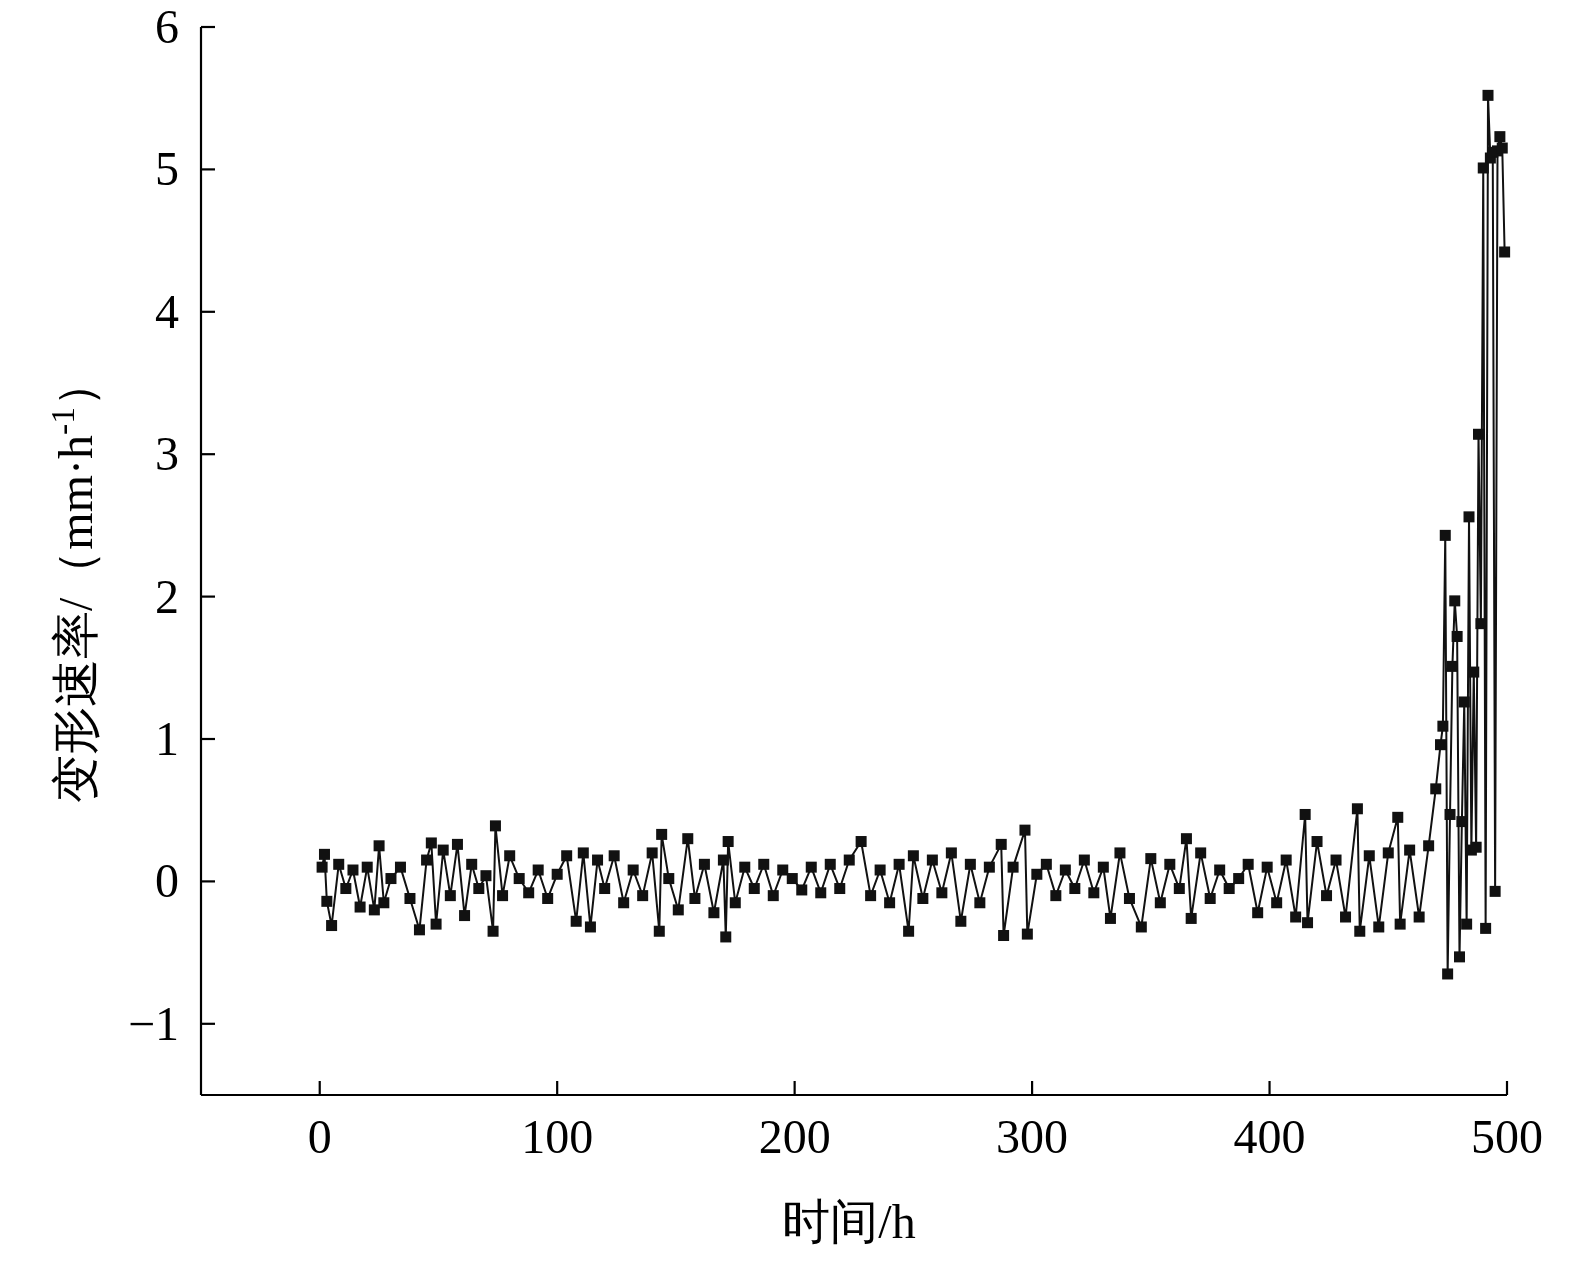 The image size is (1575, 1263). Describe the element at coordinates (1032, 1136) in the screenshot. I see `x-tick-label: 300` at that location.